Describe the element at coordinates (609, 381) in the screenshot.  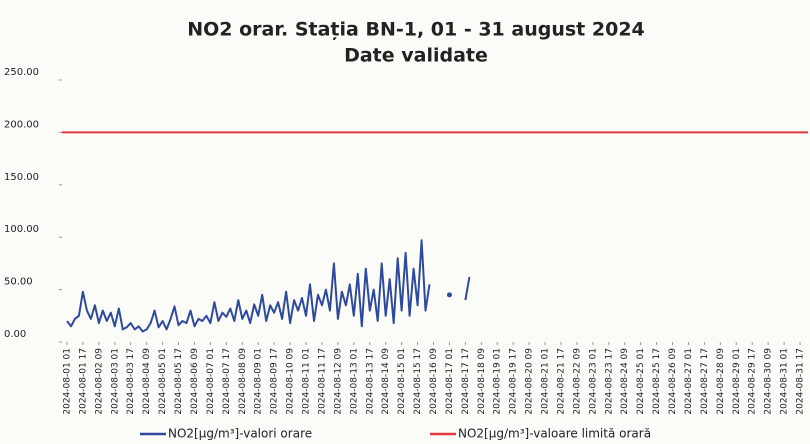
I see `x-tick-label: 2024-08-23 17` at that location.